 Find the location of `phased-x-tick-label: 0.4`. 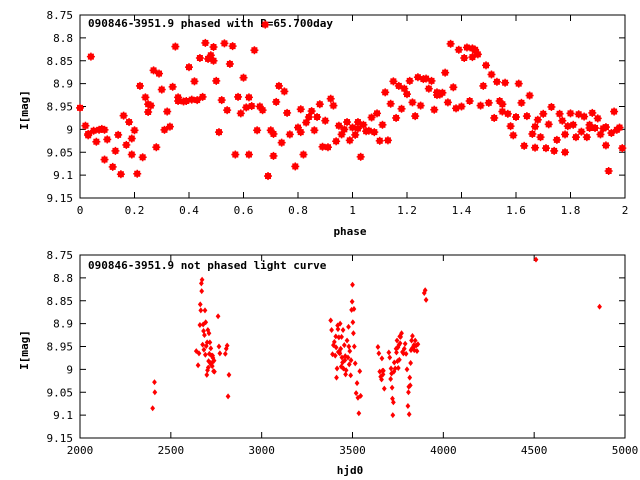

phased-x-tick-label: 0.4 is located at coordinates (189, 210).